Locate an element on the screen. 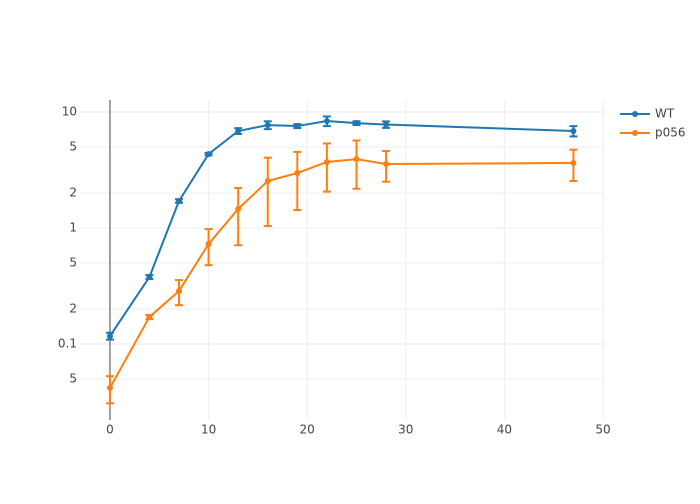 The width and height of the screenshot is (700, 504). x-tick-label: 30 is located at coordinates (405, 430).